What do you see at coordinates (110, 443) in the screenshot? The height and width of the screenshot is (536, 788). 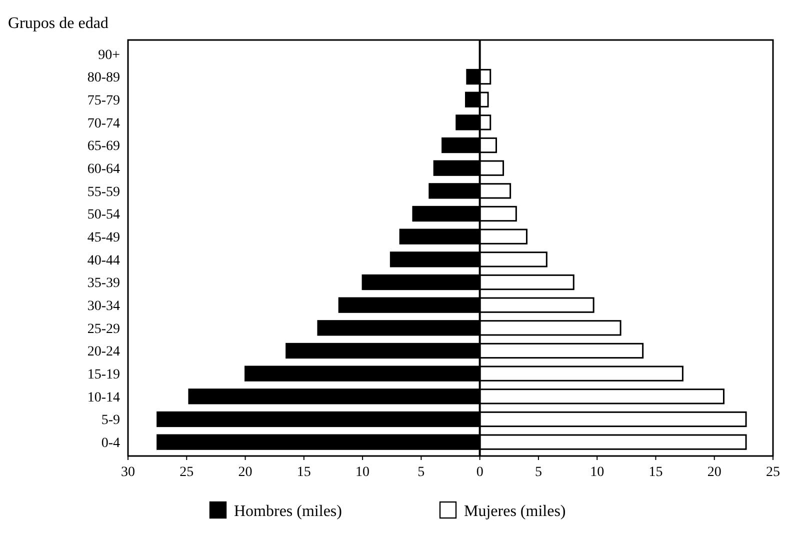 I see `y-tick-label: 0-4` at bounding box center [110, 443].